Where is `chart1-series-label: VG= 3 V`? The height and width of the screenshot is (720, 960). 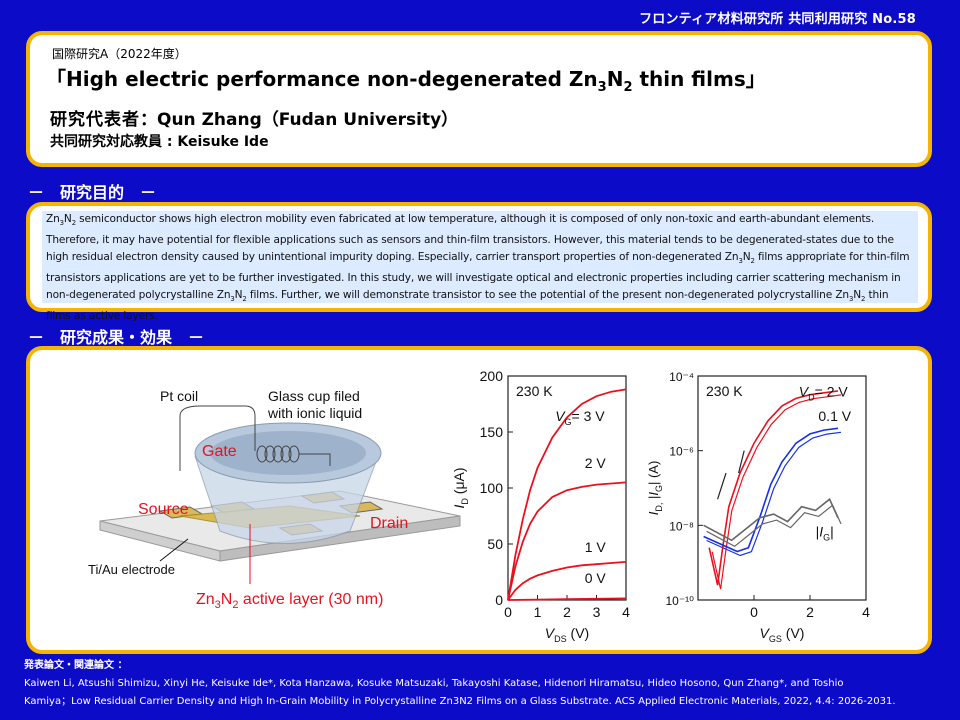
chart1-series-label: VG= 3 V is located at coordinates (580, 417).